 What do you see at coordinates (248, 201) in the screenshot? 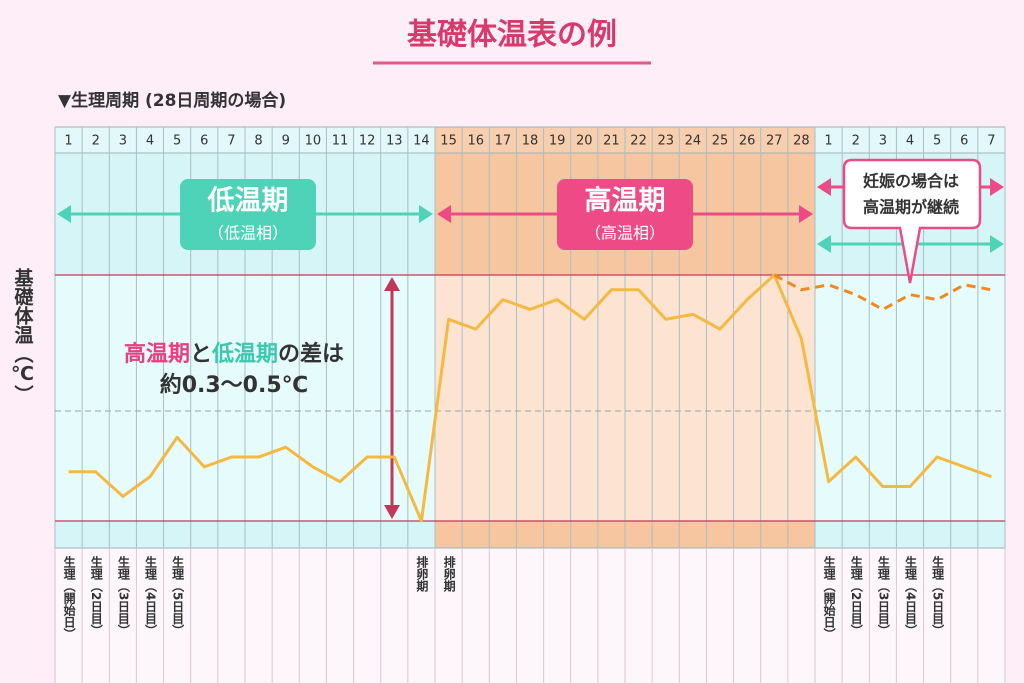
I see `phase-label: 低温期` at bounding box center [248, 201].